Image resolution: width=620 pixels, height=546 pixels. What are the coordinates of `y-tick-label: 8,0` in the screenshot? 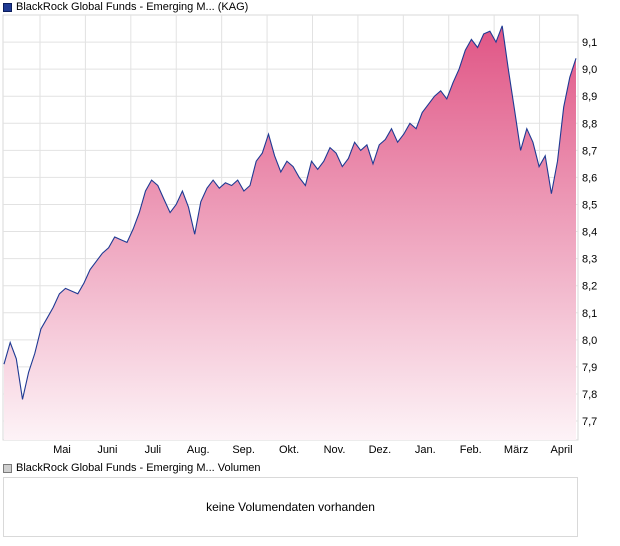 It's located at (589, 341).